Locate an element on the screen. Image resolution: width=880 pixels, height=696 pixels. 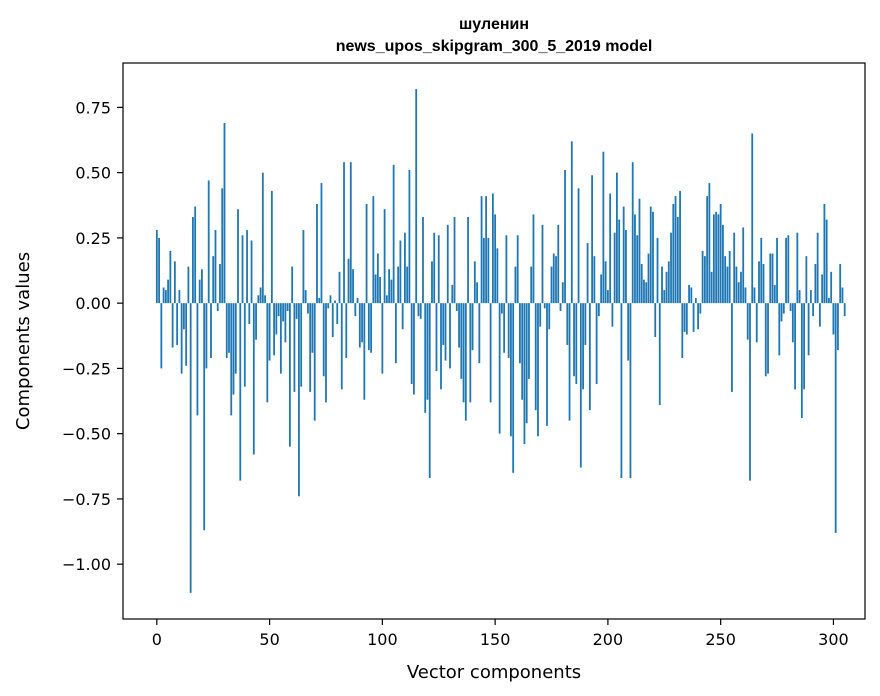
y-tick-label: −0.75 is located at coordinates (86, 499).